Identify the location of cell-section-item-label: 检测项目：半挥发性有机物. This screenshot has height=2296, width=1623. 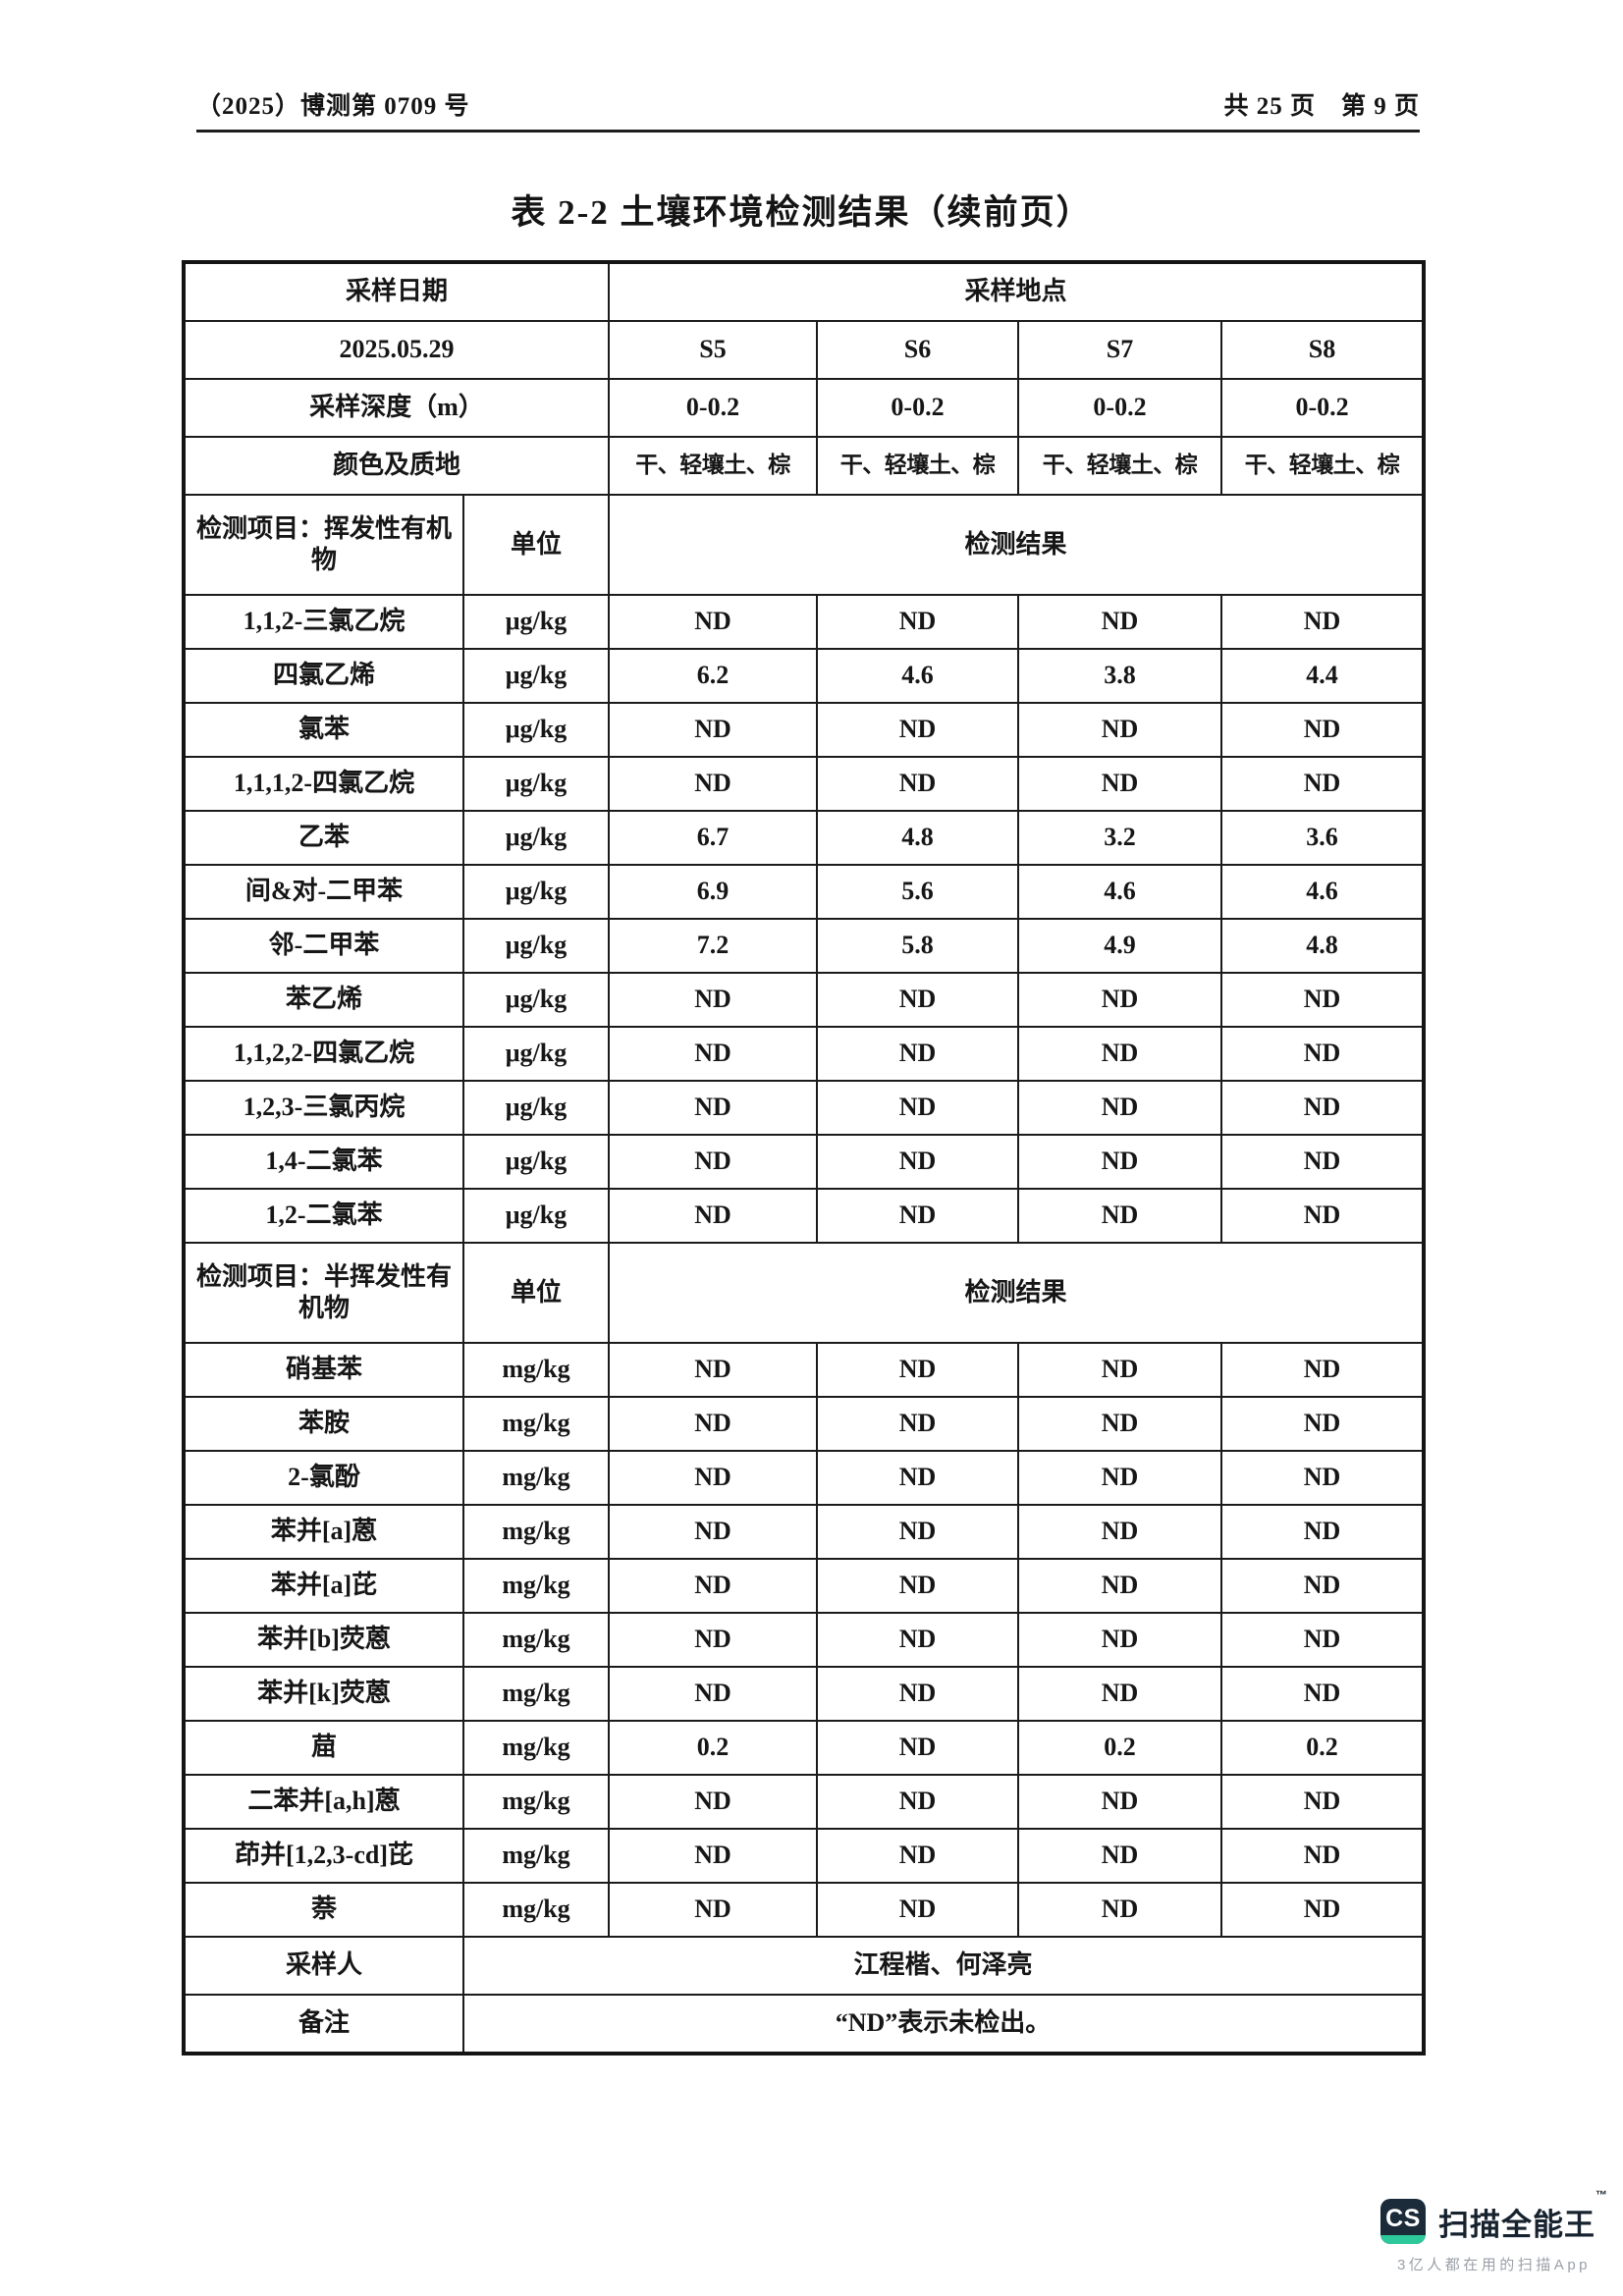
(323, 1293).